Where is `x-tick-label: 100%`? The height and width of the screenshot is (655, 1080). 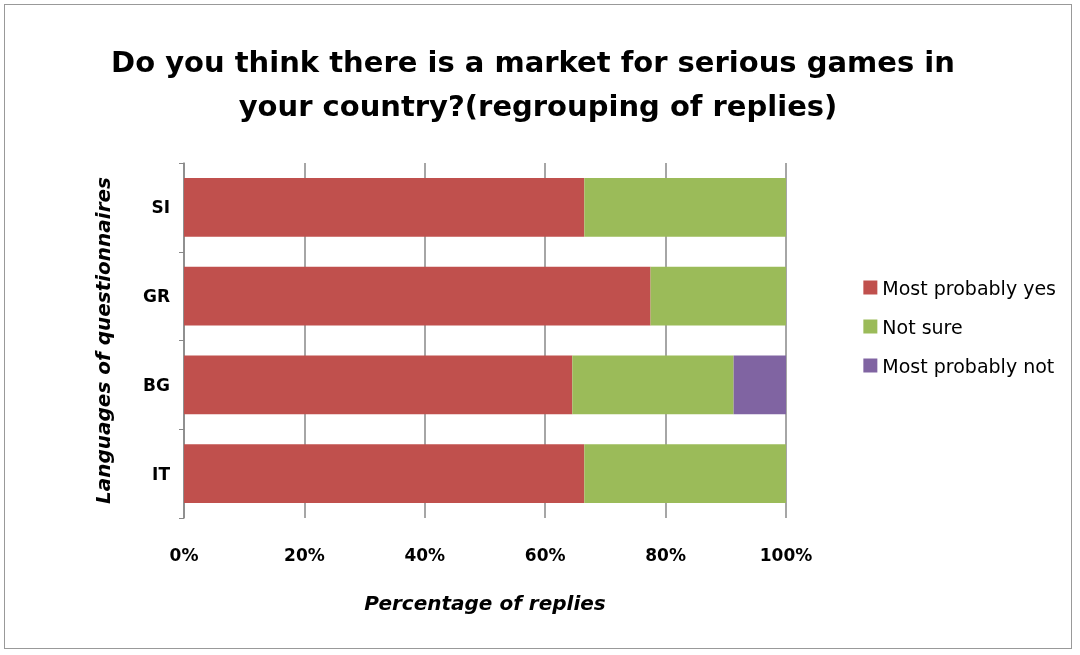 x-tick-label: 100% is located at coordinates (786, 554).